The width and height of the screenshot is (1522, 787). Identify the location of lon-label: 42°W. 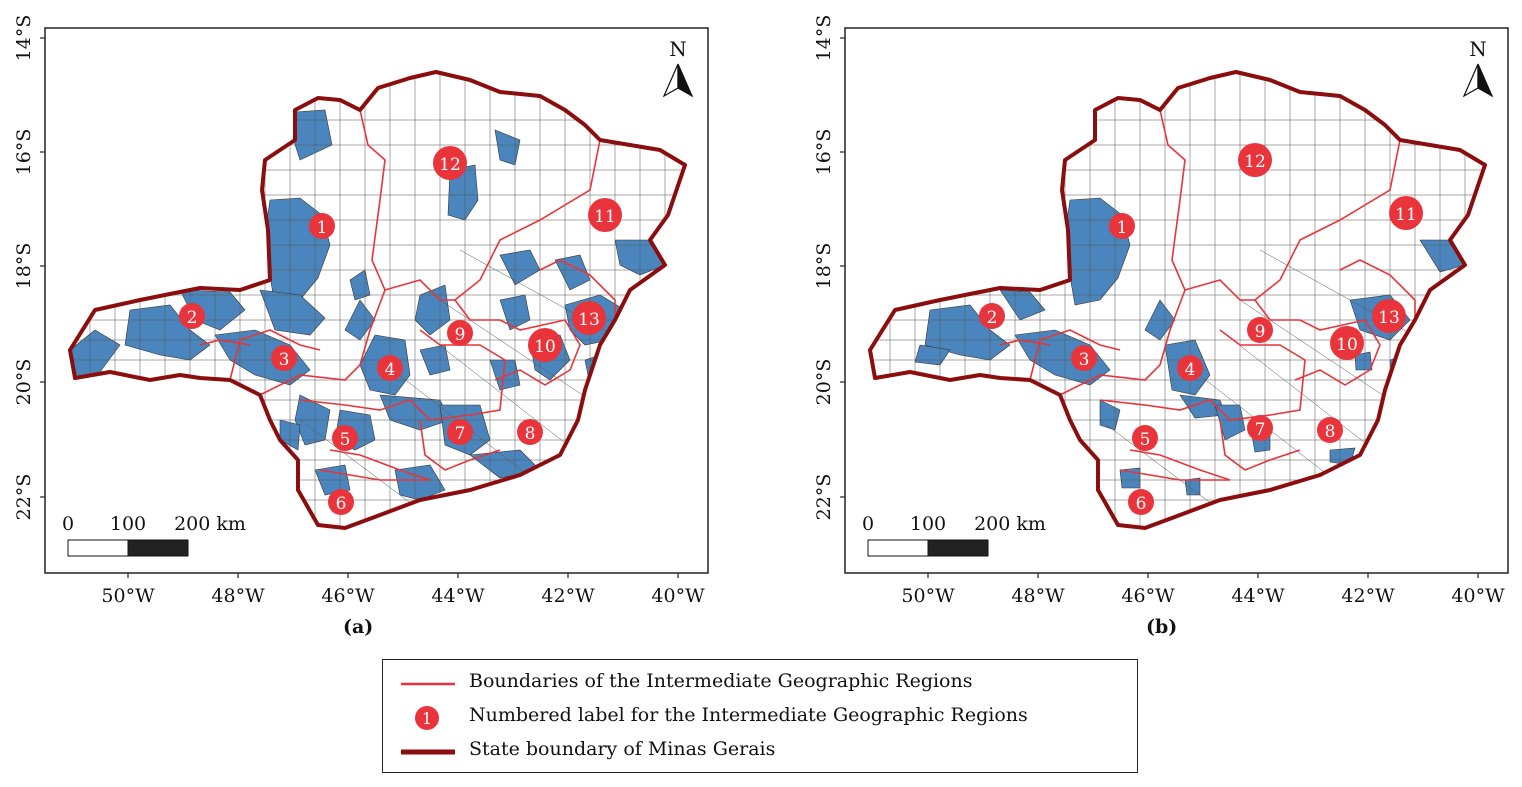
(1368, 596).